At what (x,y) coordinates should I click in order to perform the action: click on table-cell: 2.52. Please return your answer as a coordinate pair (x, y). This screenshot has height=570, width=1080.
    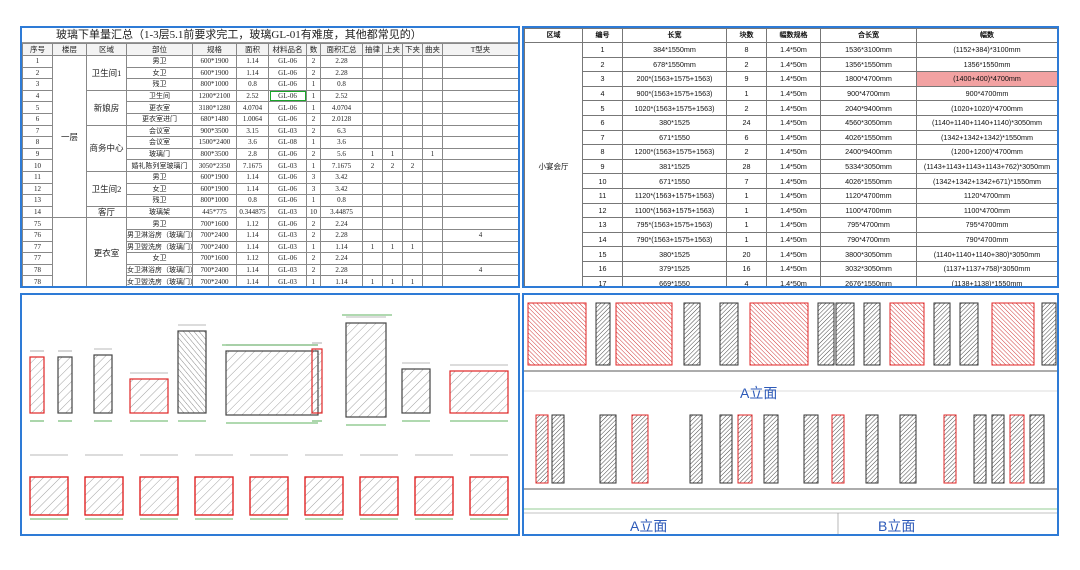
    Looking at the image, I should click on (341, 96).